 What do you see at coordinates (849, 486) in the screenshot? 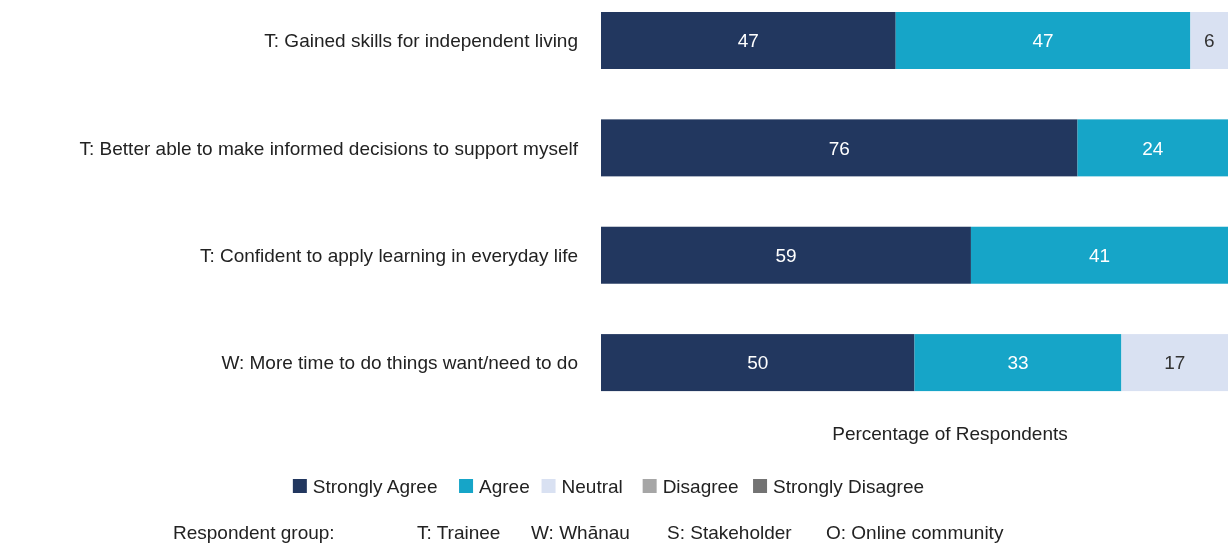
I see `legend-label: Strongly Disagree` at bounding box center [849, 486].